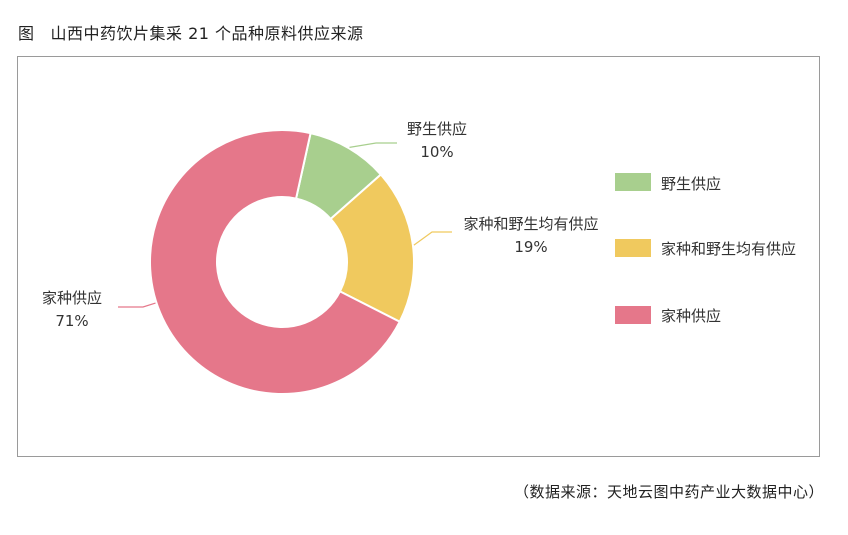 This screenshot has height=535, width=848. Describe the element at coordinates (71, 321) in the screenshot. I see `slice-value-cultivated: 71%` at that location.